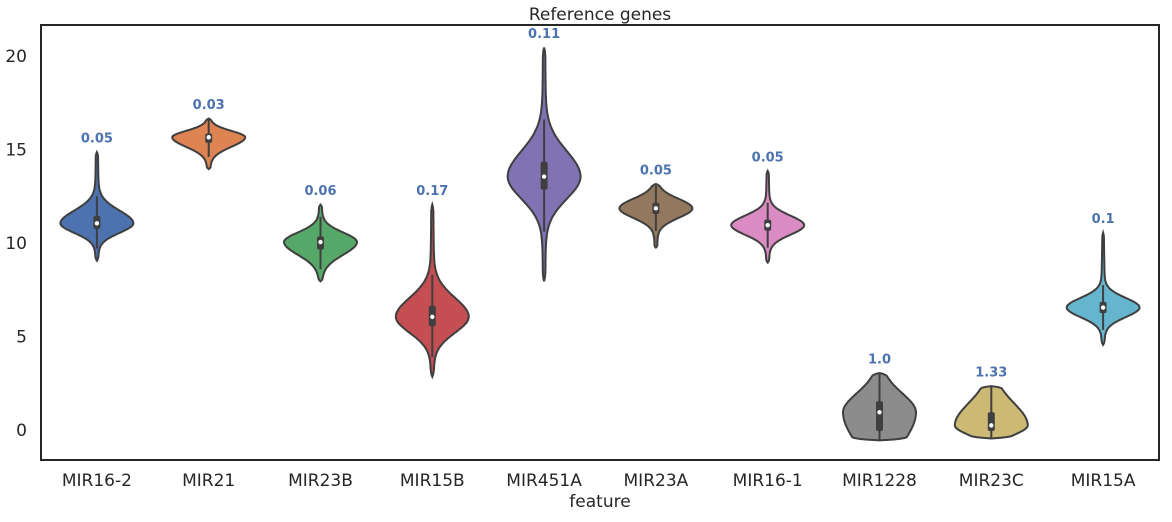 The width and height of the screenshot is (1172, 522). What do you see at coordinates (16, 244) in the screenshot?
I see `y-tick-label: 10` at bounding box center [16, 244].